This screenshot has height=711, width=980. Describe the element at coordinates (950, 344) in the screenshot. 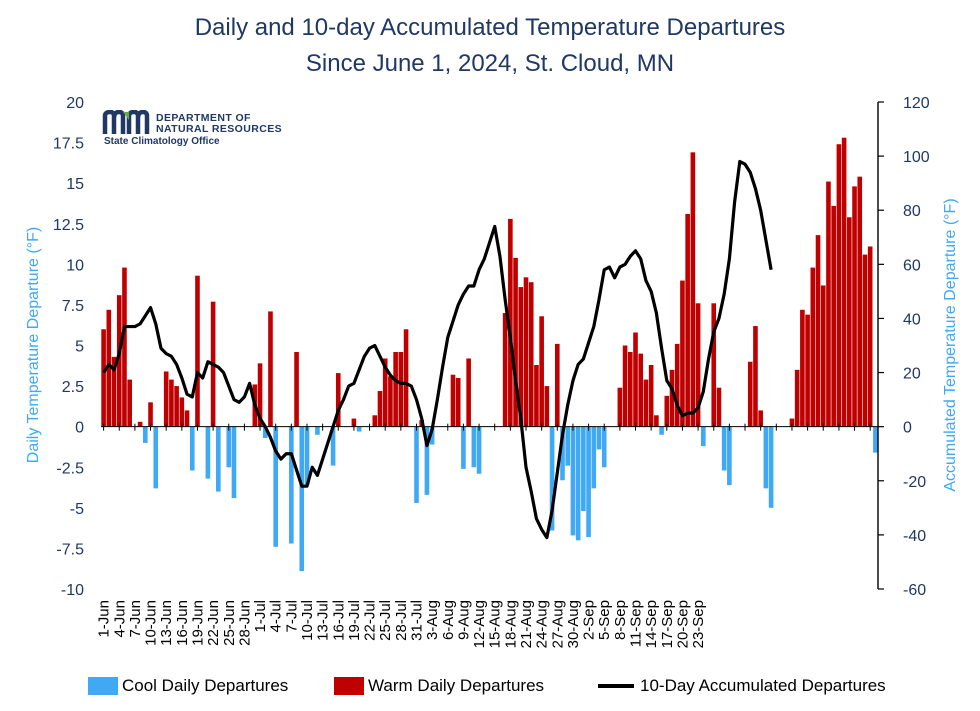

I see `right-axis-label: Accumulated Temperature Departure (°F)` at that location.